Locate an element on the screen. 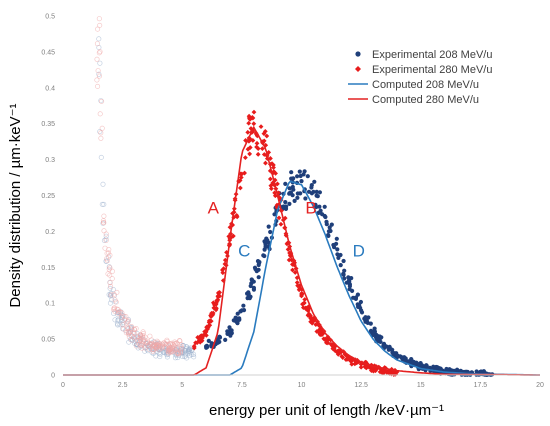  annotation-label: B is located at coordinates (310, 207).